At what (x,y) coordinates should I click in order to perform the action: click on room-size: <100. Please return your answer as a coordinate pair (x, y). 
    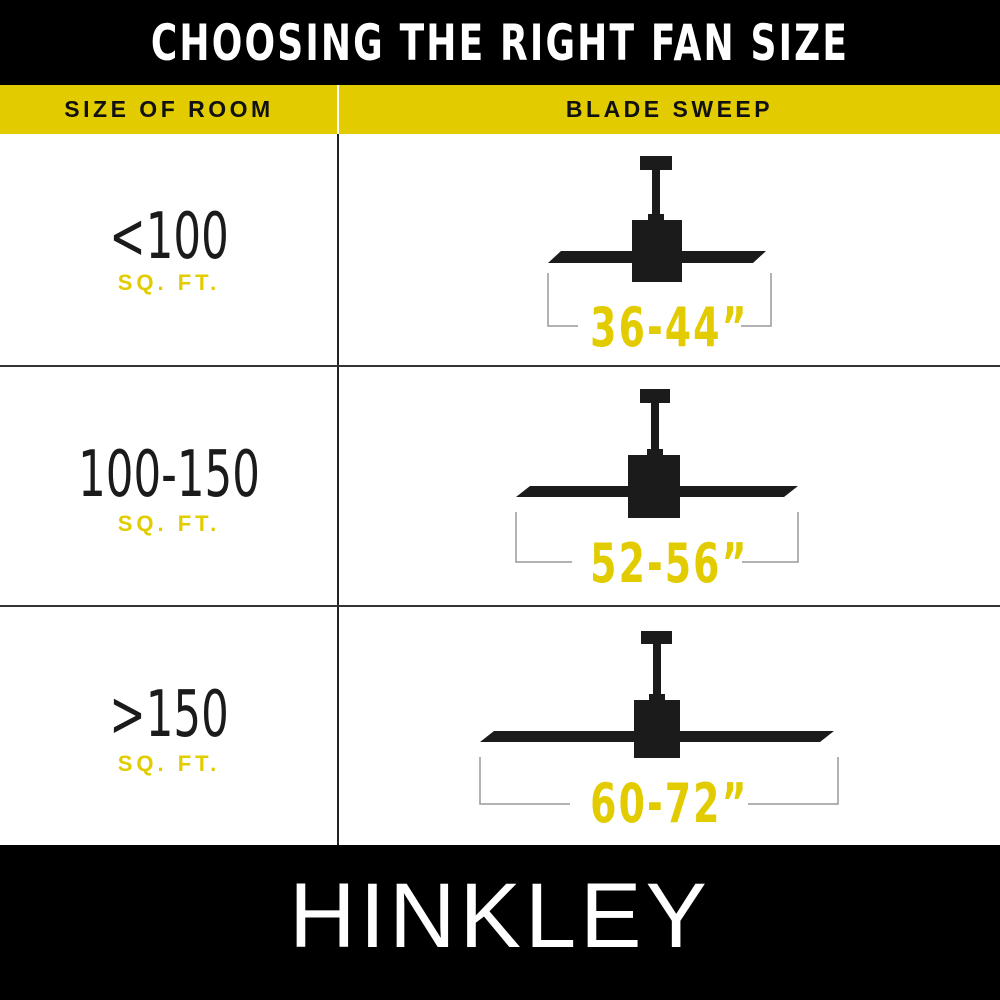
    Looking at the image, I should click on (169, 237).